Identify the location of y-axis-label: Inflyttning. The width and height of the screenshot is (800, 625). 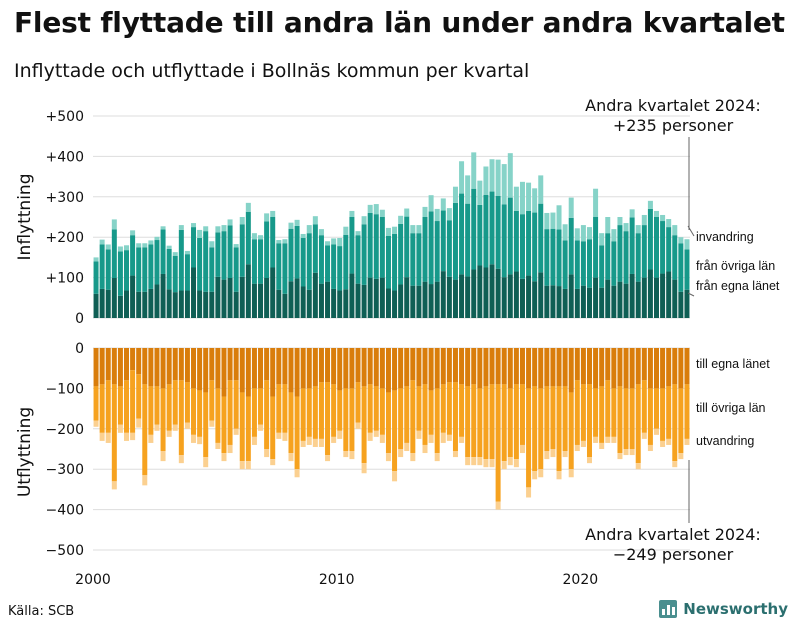
(25, 217).